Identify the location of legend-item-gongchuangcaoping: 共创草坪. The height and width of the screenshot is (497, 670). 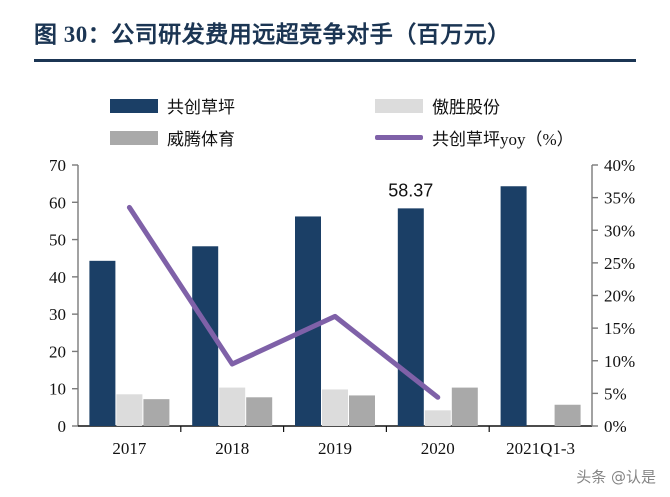
(172, 105).